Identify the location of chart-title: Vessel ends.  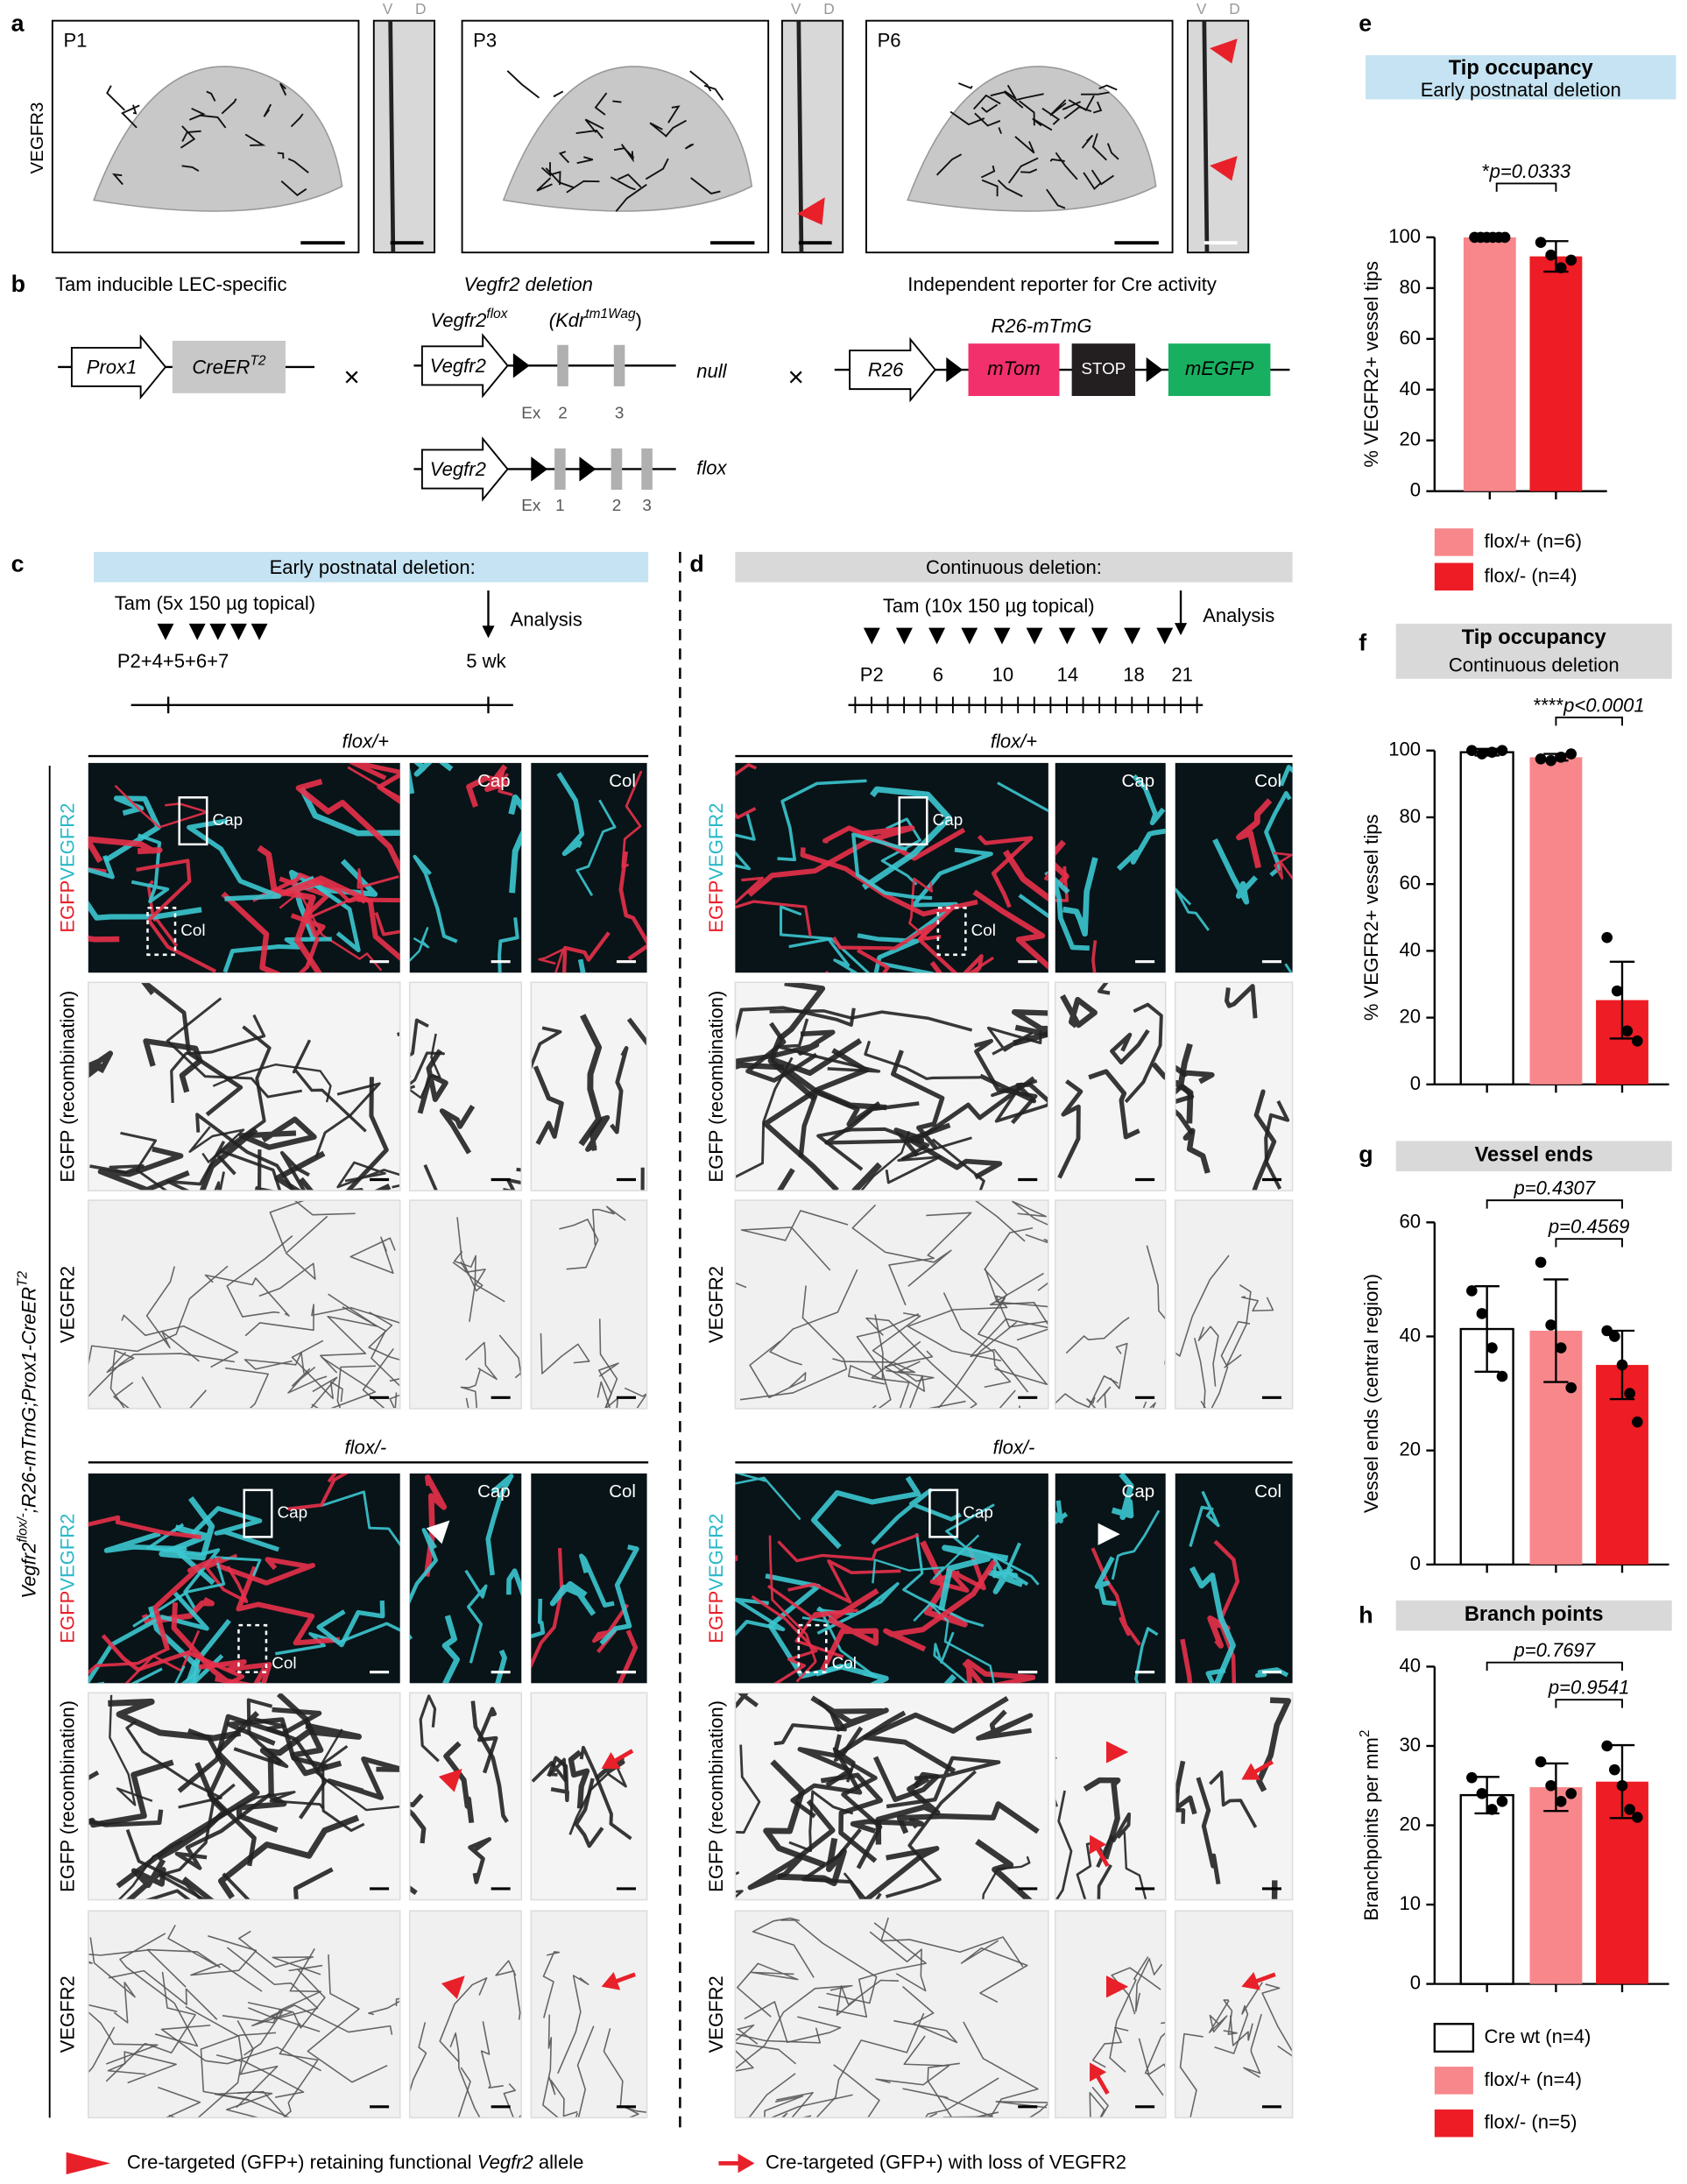
(1534, 1155).